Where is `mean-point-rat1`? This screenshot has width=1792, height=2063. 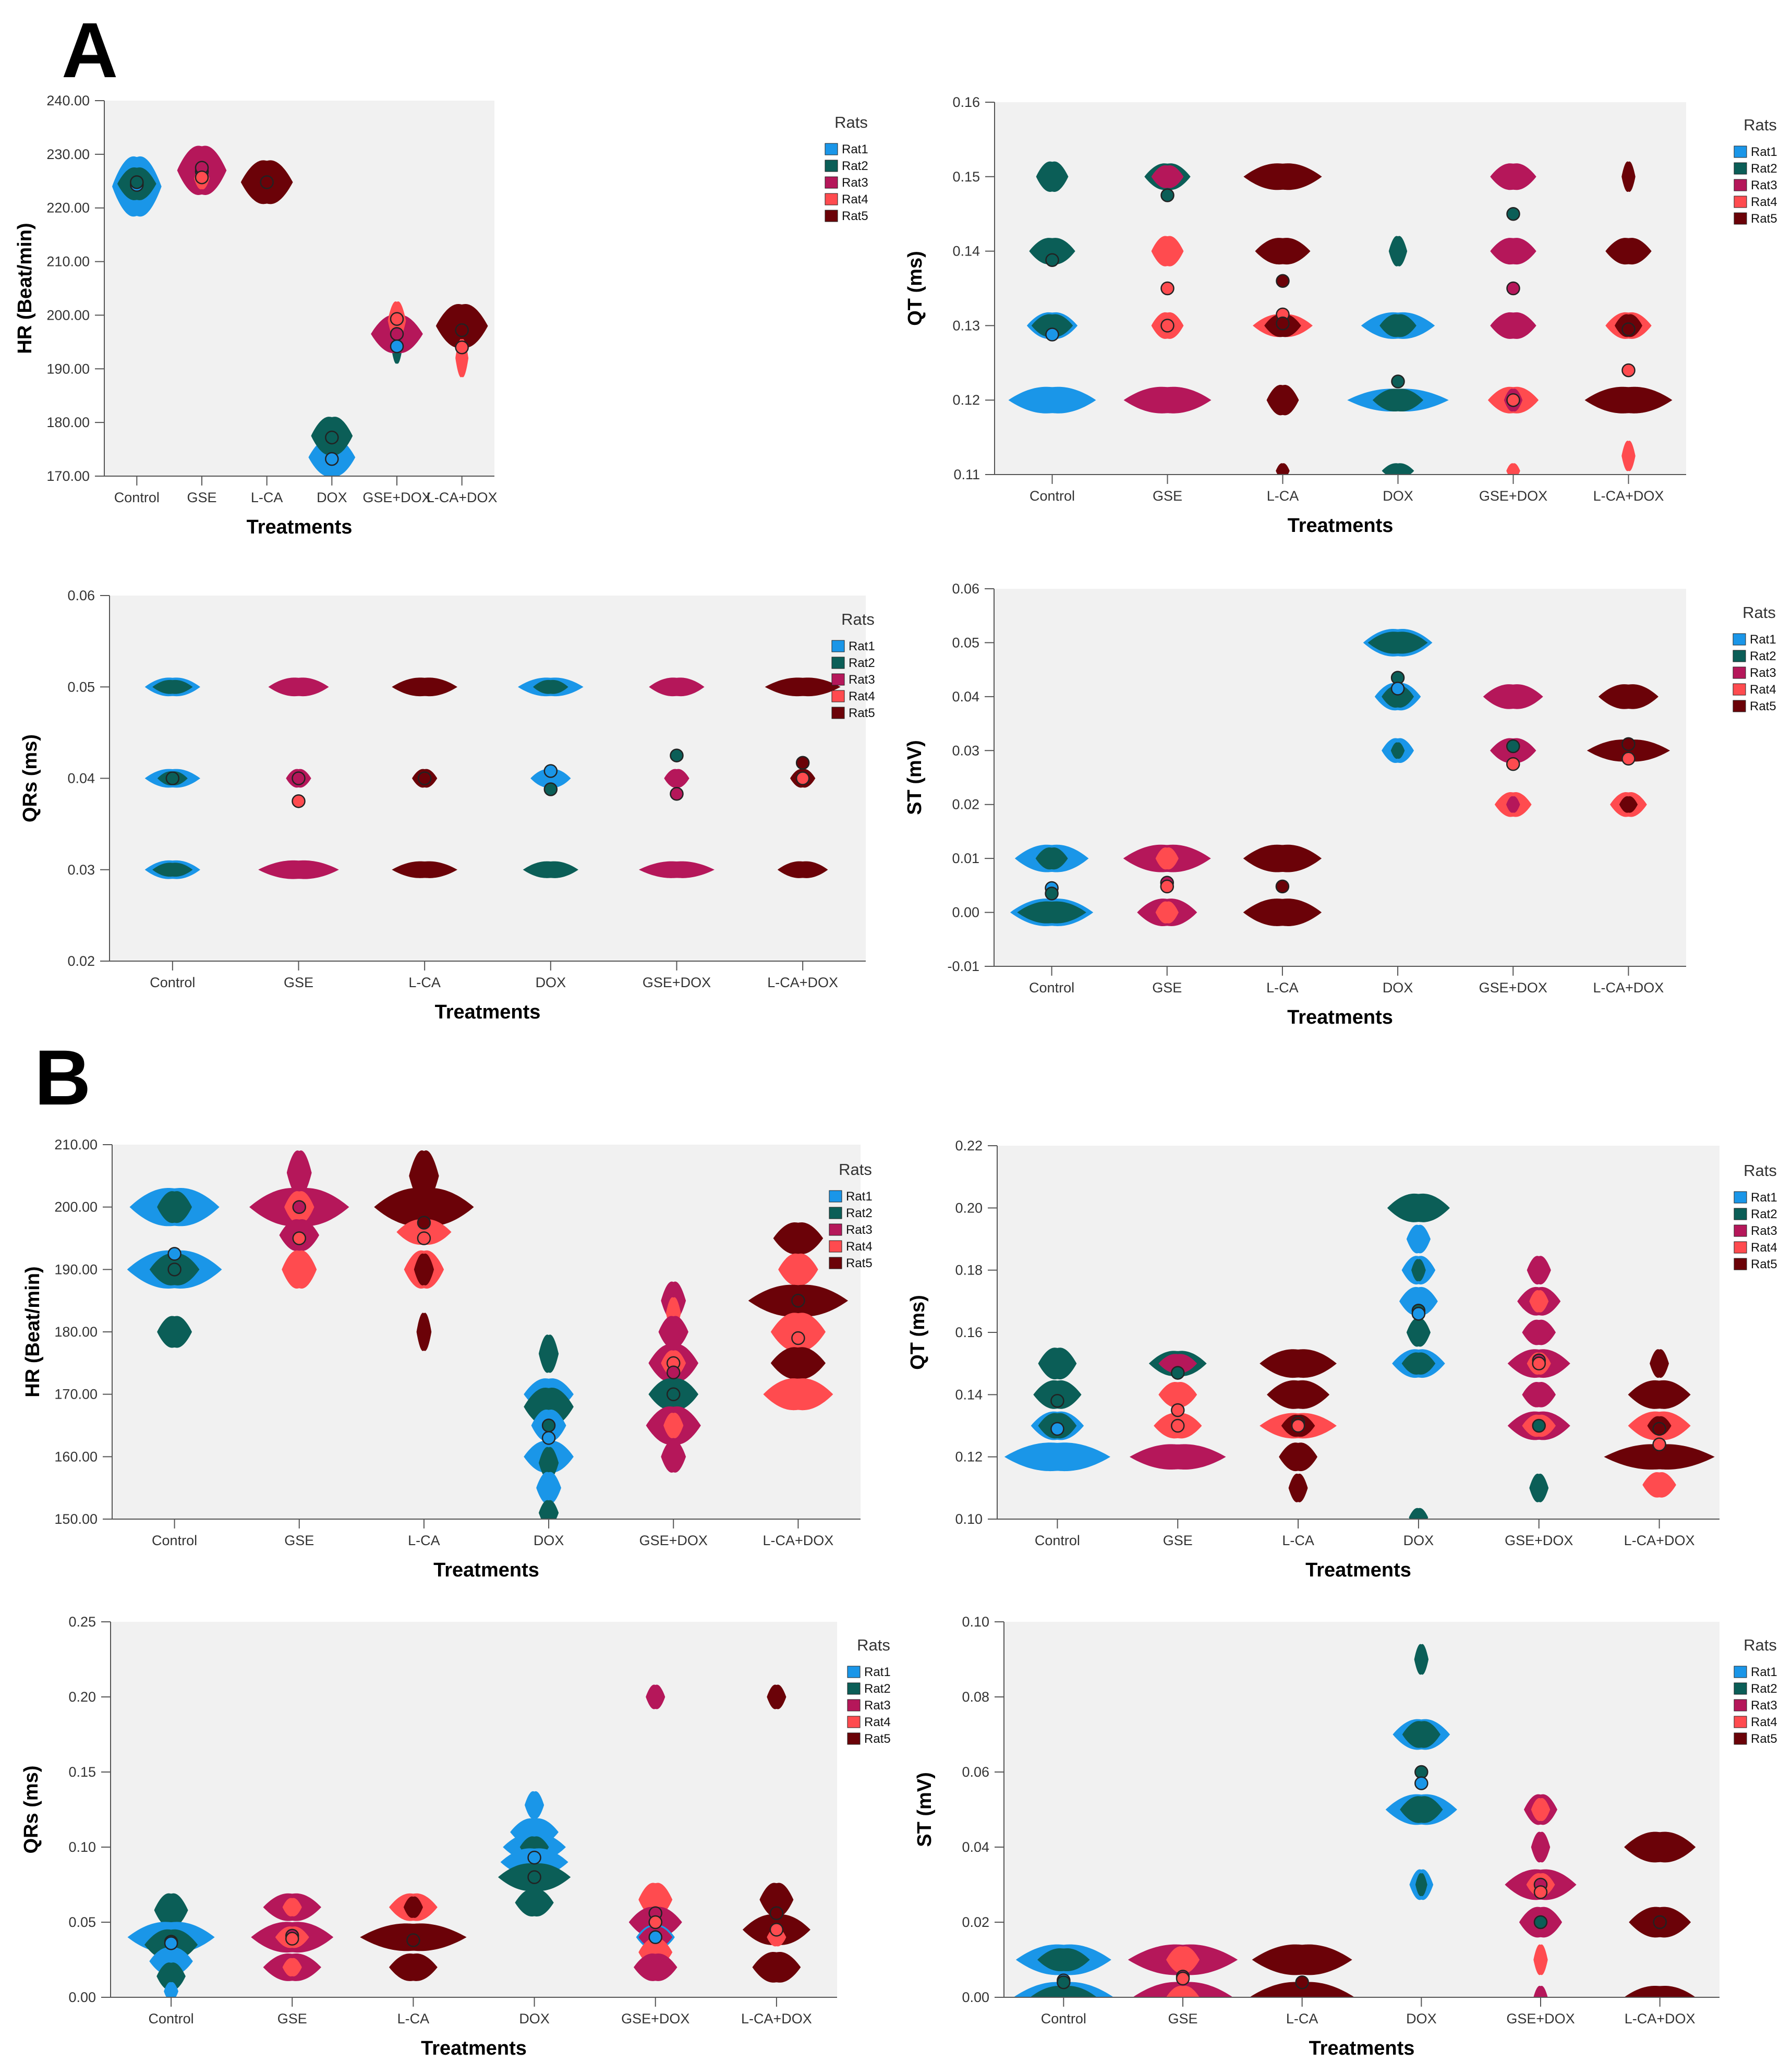 mean-point-rat1 is located at coordinates (174, 1254).